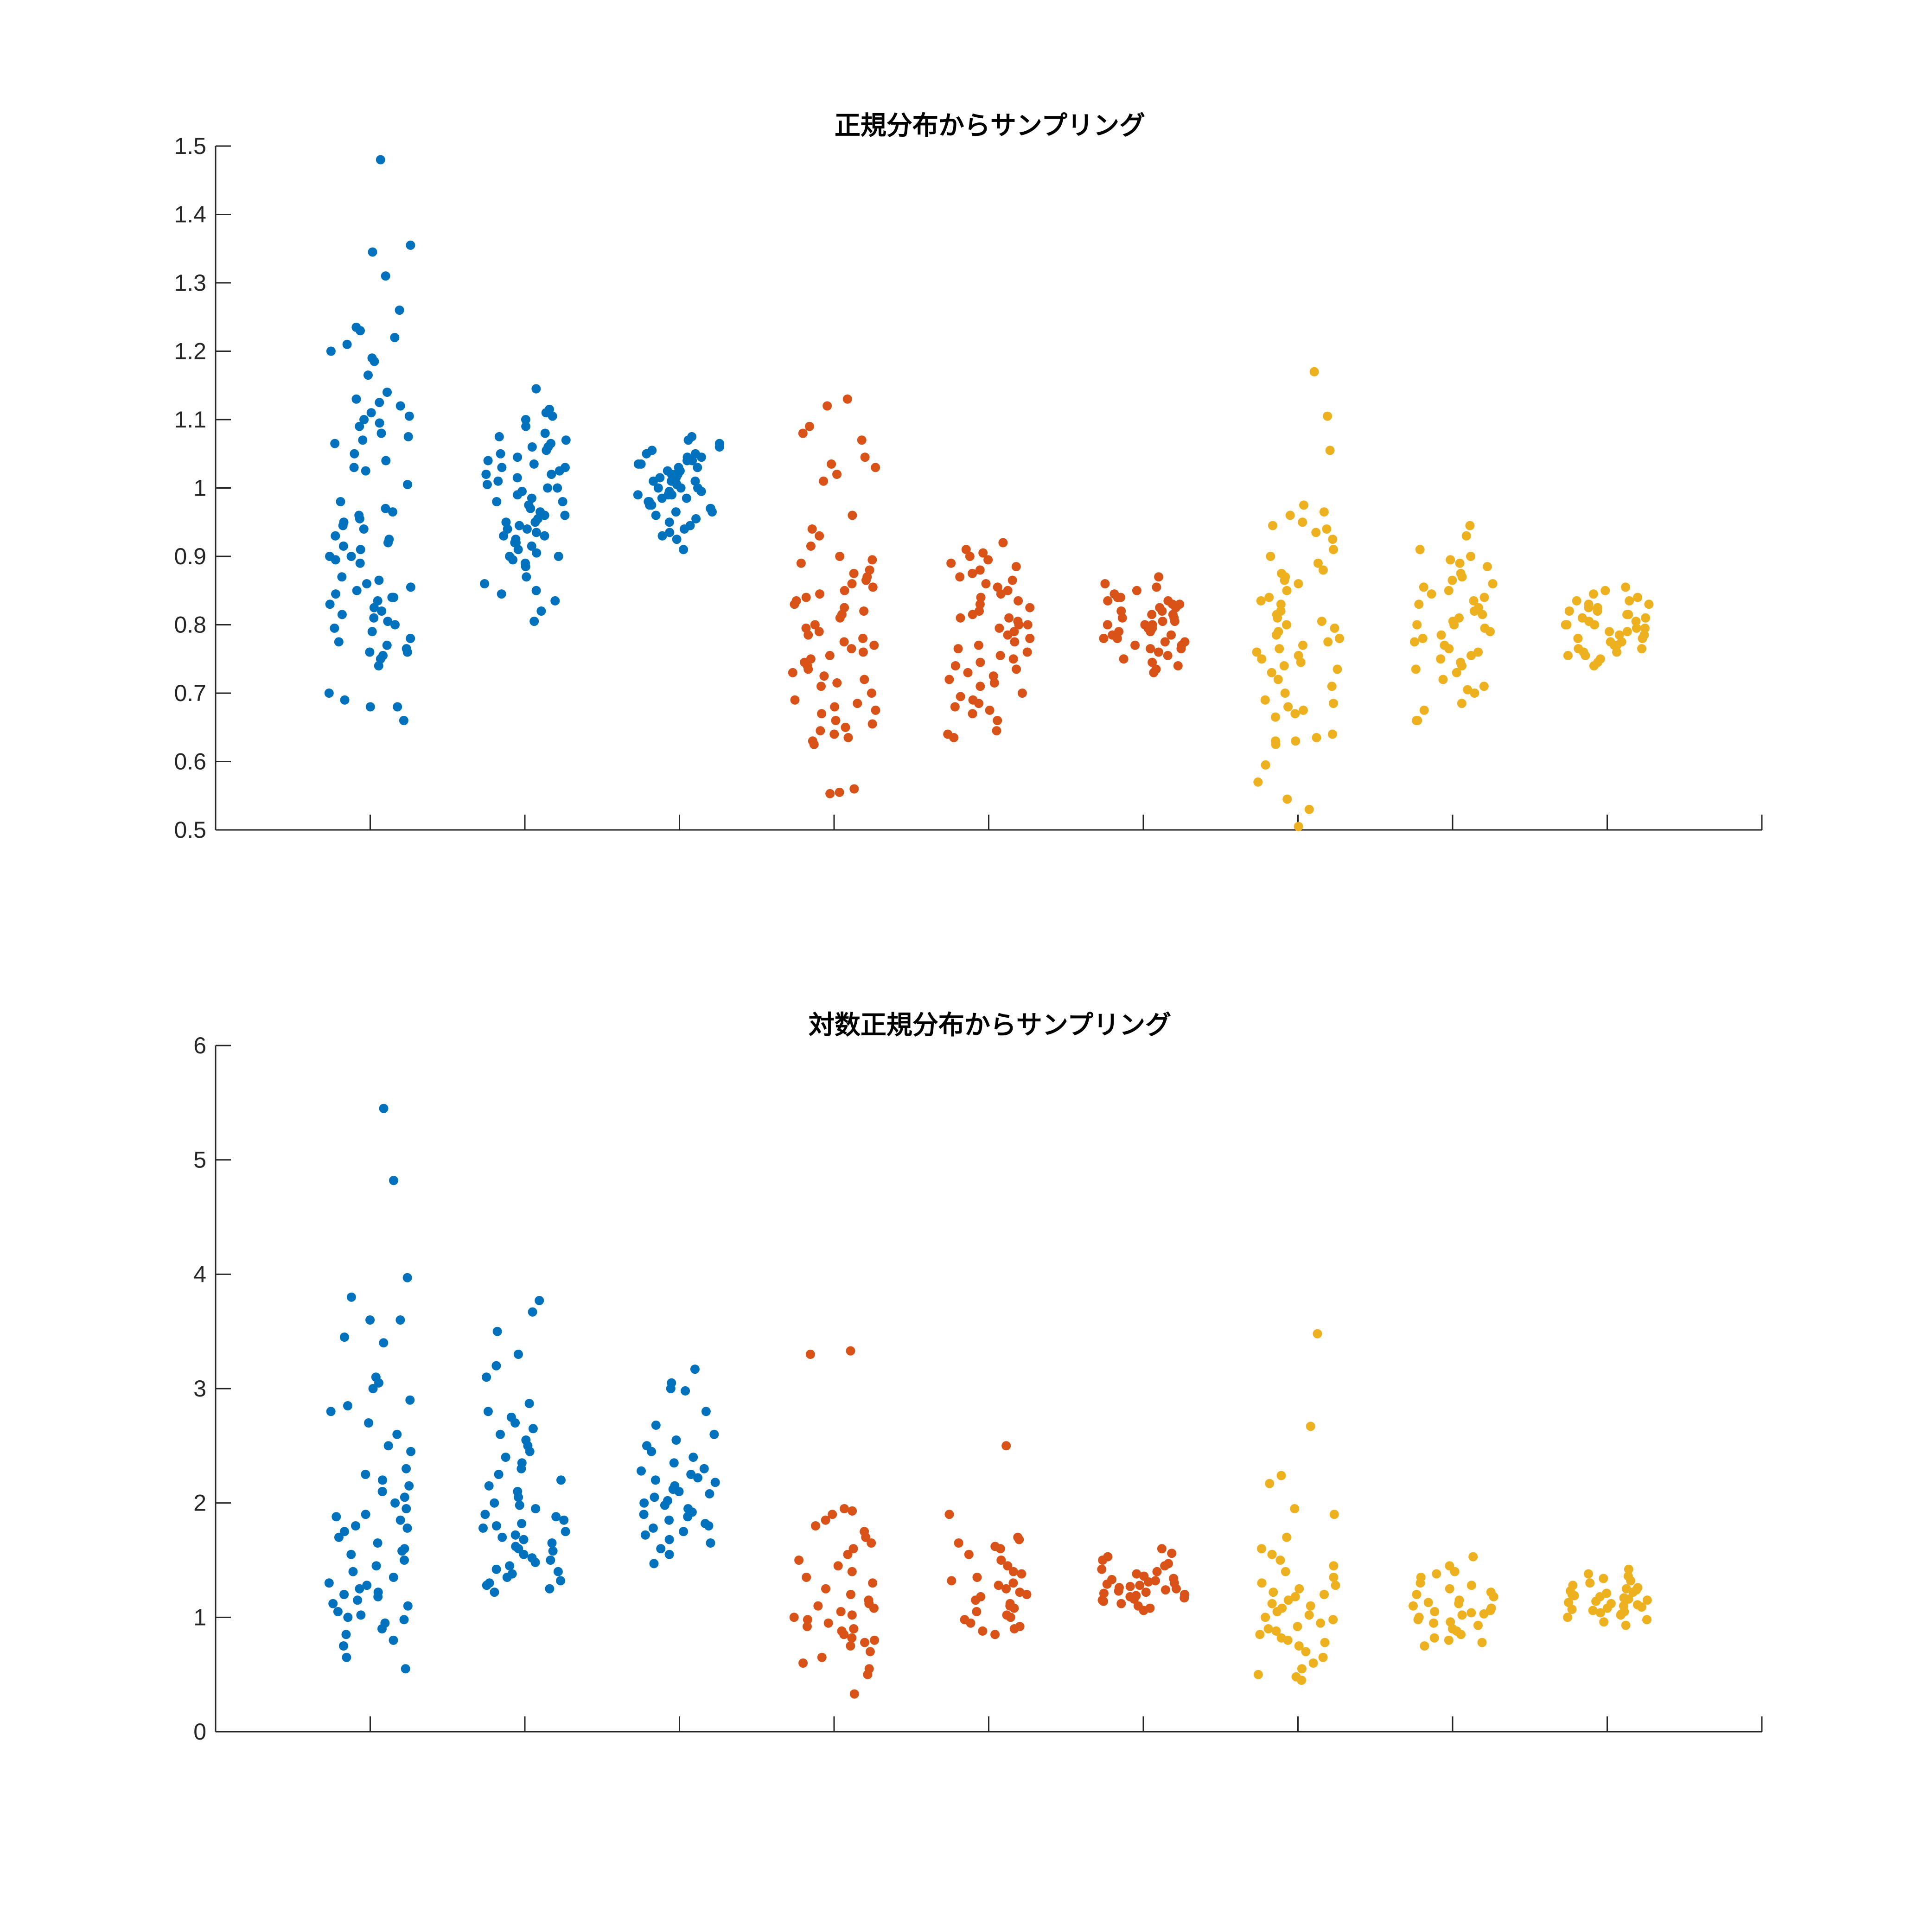 The height and width of the screenshot is (1932, 1932). What do you see at coordinates (190, 146) in the screenshot?
I see `top-chart-y-tick-label: 1.5` at bounding box center [190, 146].